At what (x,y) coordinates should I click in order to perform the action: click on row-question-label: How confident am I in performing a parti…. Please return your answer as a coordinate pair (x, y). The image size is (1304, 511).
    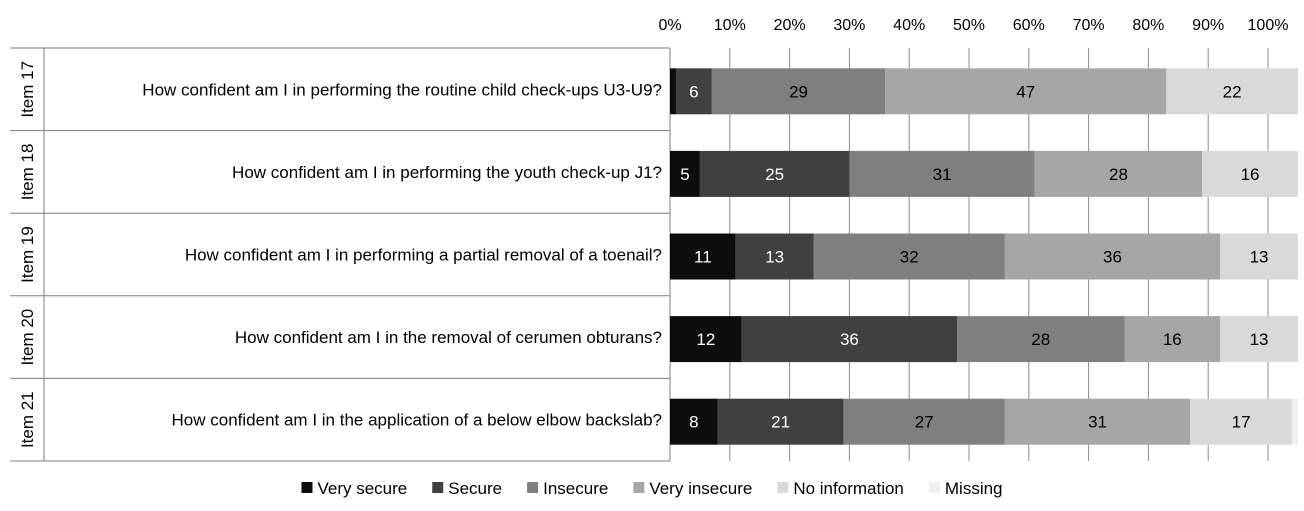
    Looking at the image, I should click on (423, 255).